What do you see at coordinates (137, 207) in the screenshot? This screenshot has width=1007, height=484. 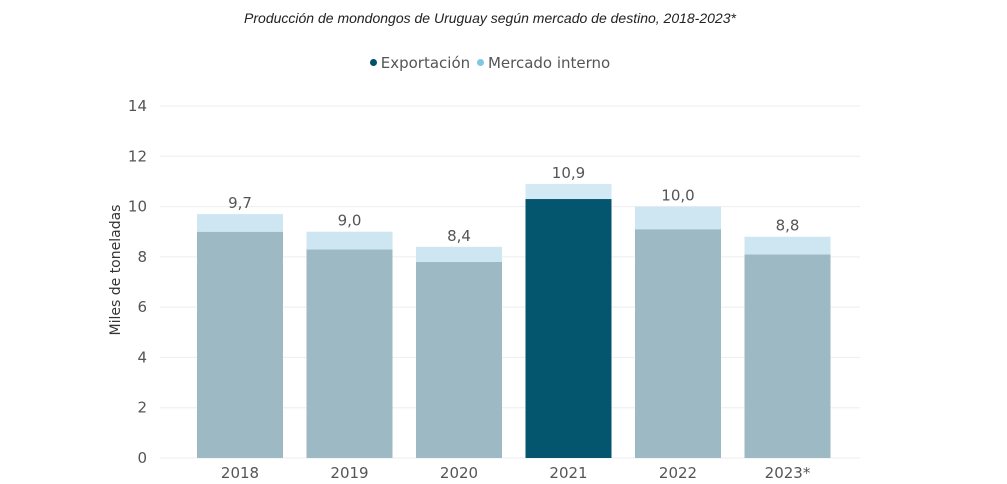 I see `y-tick-label: 10` at bounding box center [137, 207].